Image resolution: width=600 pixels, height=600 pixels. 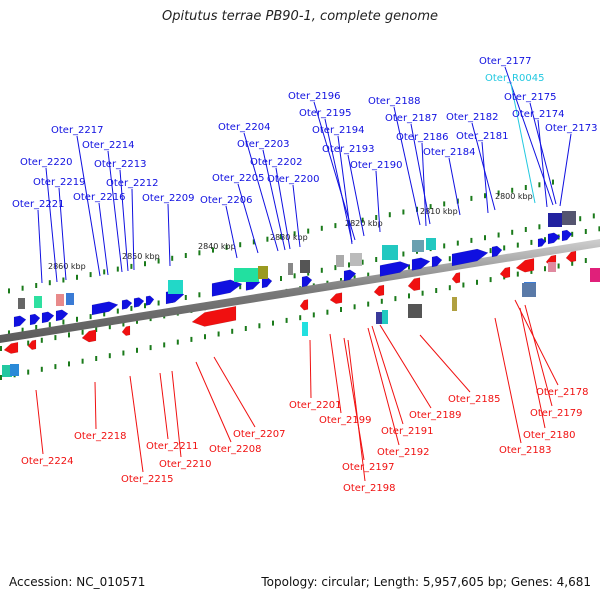 I want to click on forward-gene-label: Oter_2175, so click(x=530, y=97).